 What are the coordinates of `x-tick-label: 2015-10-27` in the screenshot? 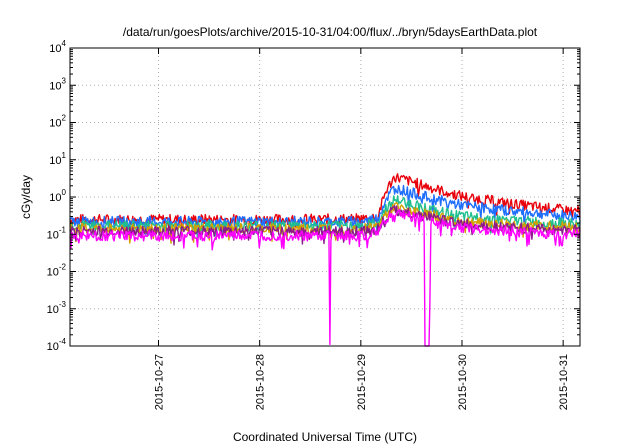 It's located at (160, 382).